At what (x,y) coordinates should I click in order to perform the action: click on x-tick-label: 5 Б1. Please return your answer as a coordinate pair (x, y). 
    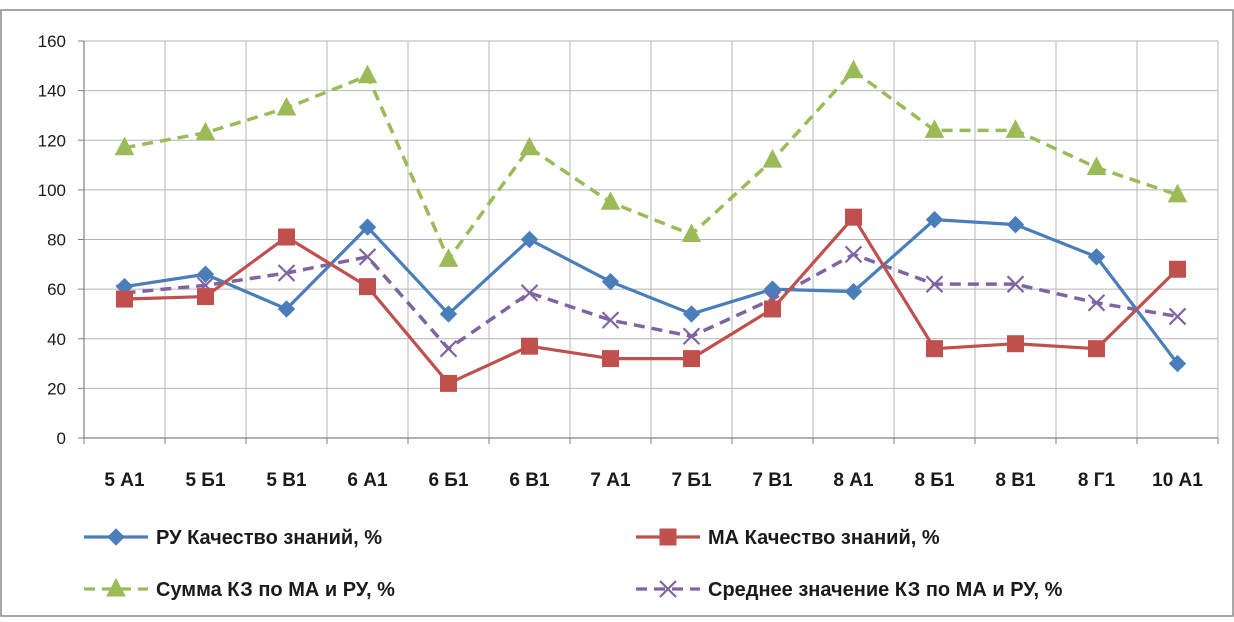
    Looking at the image, I should click on (205, 480).